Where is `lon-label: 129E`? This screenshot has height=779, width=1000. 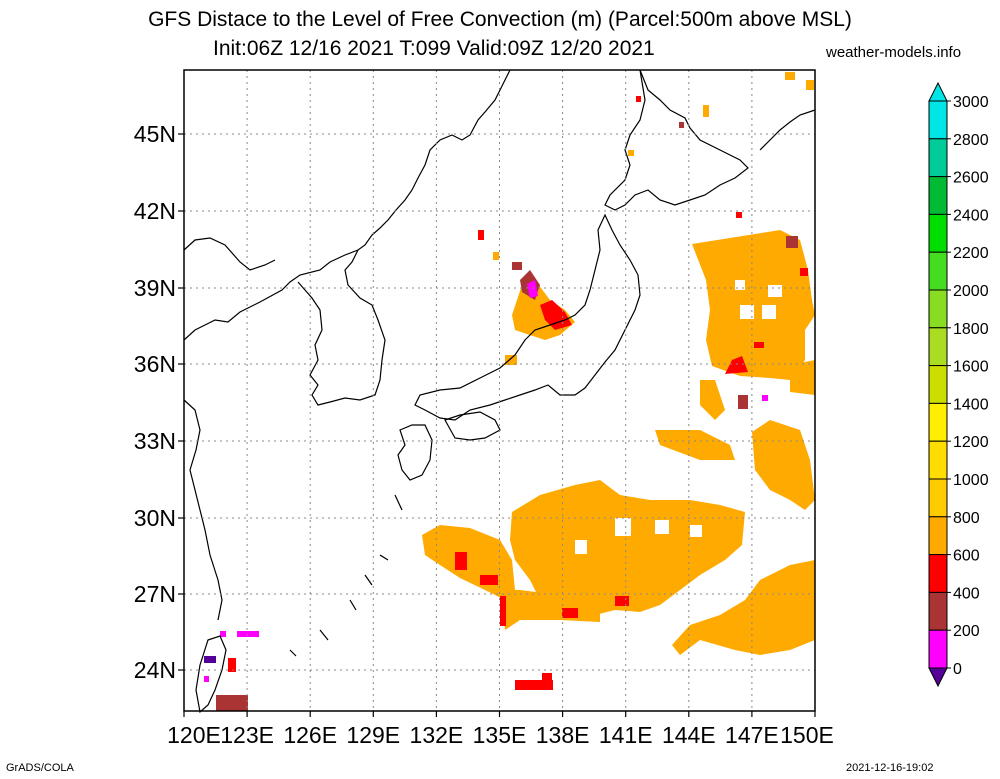
lon-label: 129E is located at coordinates (373, 735).